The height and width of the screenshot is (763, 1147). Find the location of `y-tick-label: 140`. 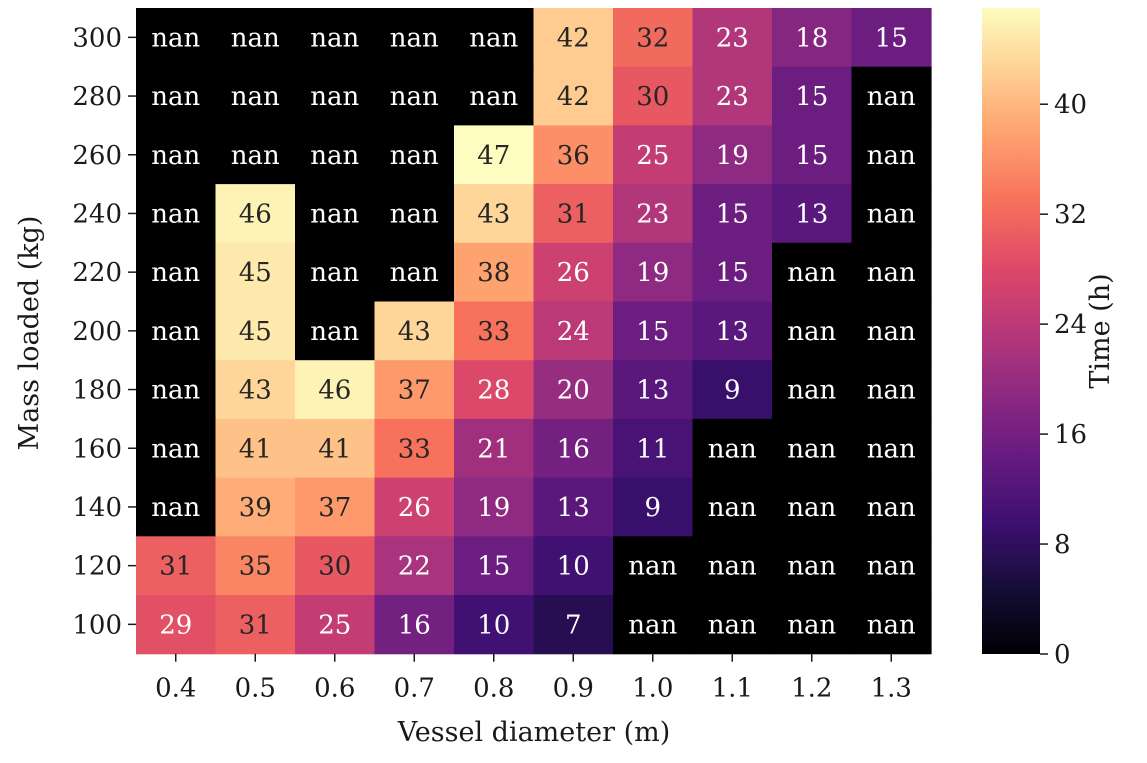

y-tick-label: 140 is located at coordinates (97, 508).